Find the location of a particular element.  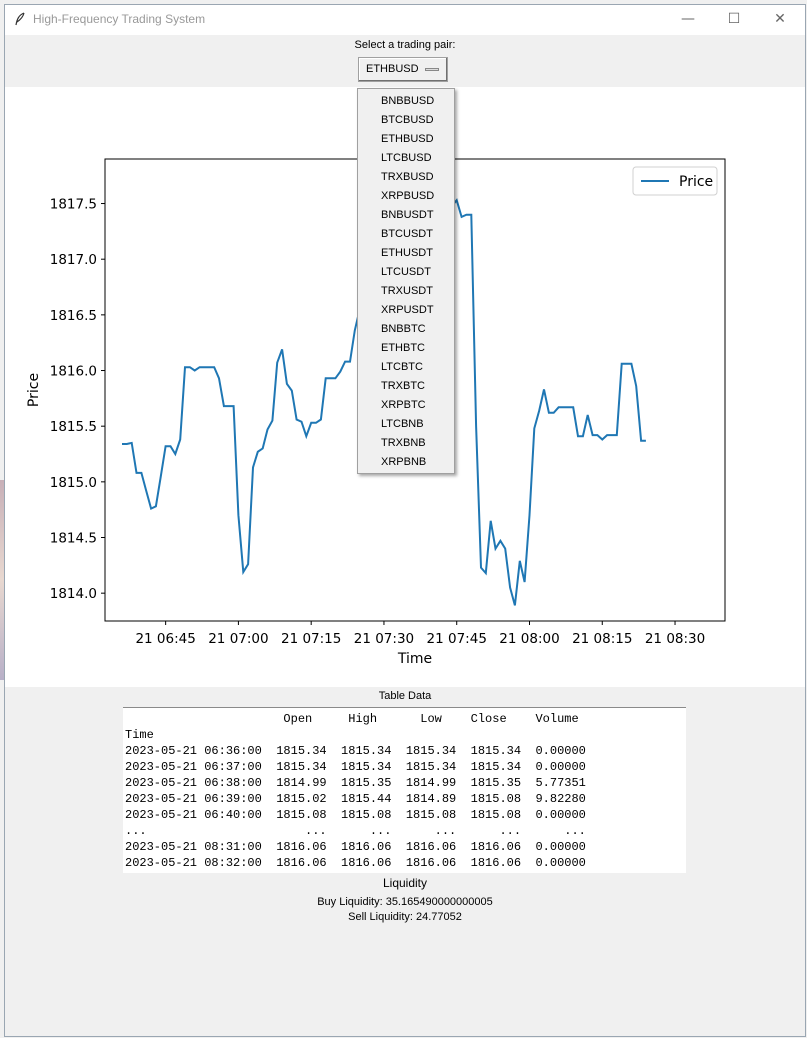

y-tick-label: 1817.5 is located at coordinates (73, 205).